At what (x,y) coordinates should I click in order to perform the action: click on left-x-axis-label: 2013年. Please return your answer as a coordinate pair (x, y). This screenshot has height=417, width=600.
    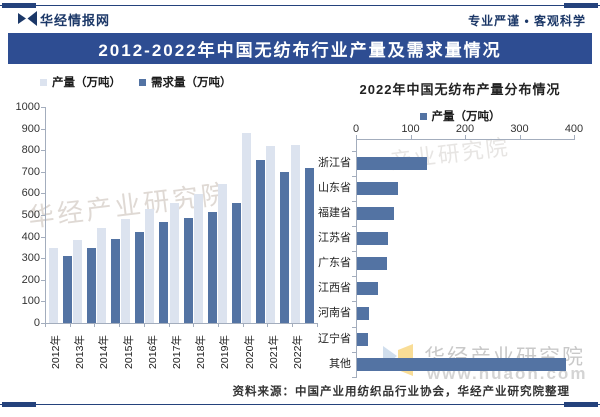
    Looking at the image, I should click on (80, 352).